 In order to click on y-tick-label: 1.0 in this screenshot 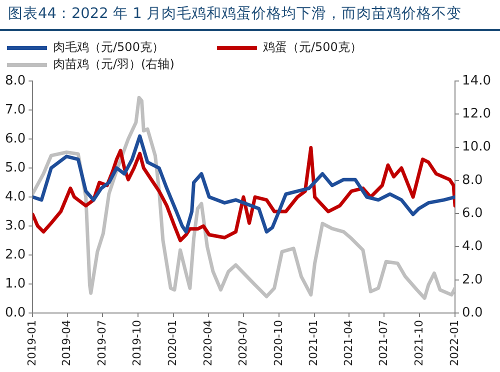, I will do `click(15, 284)`.